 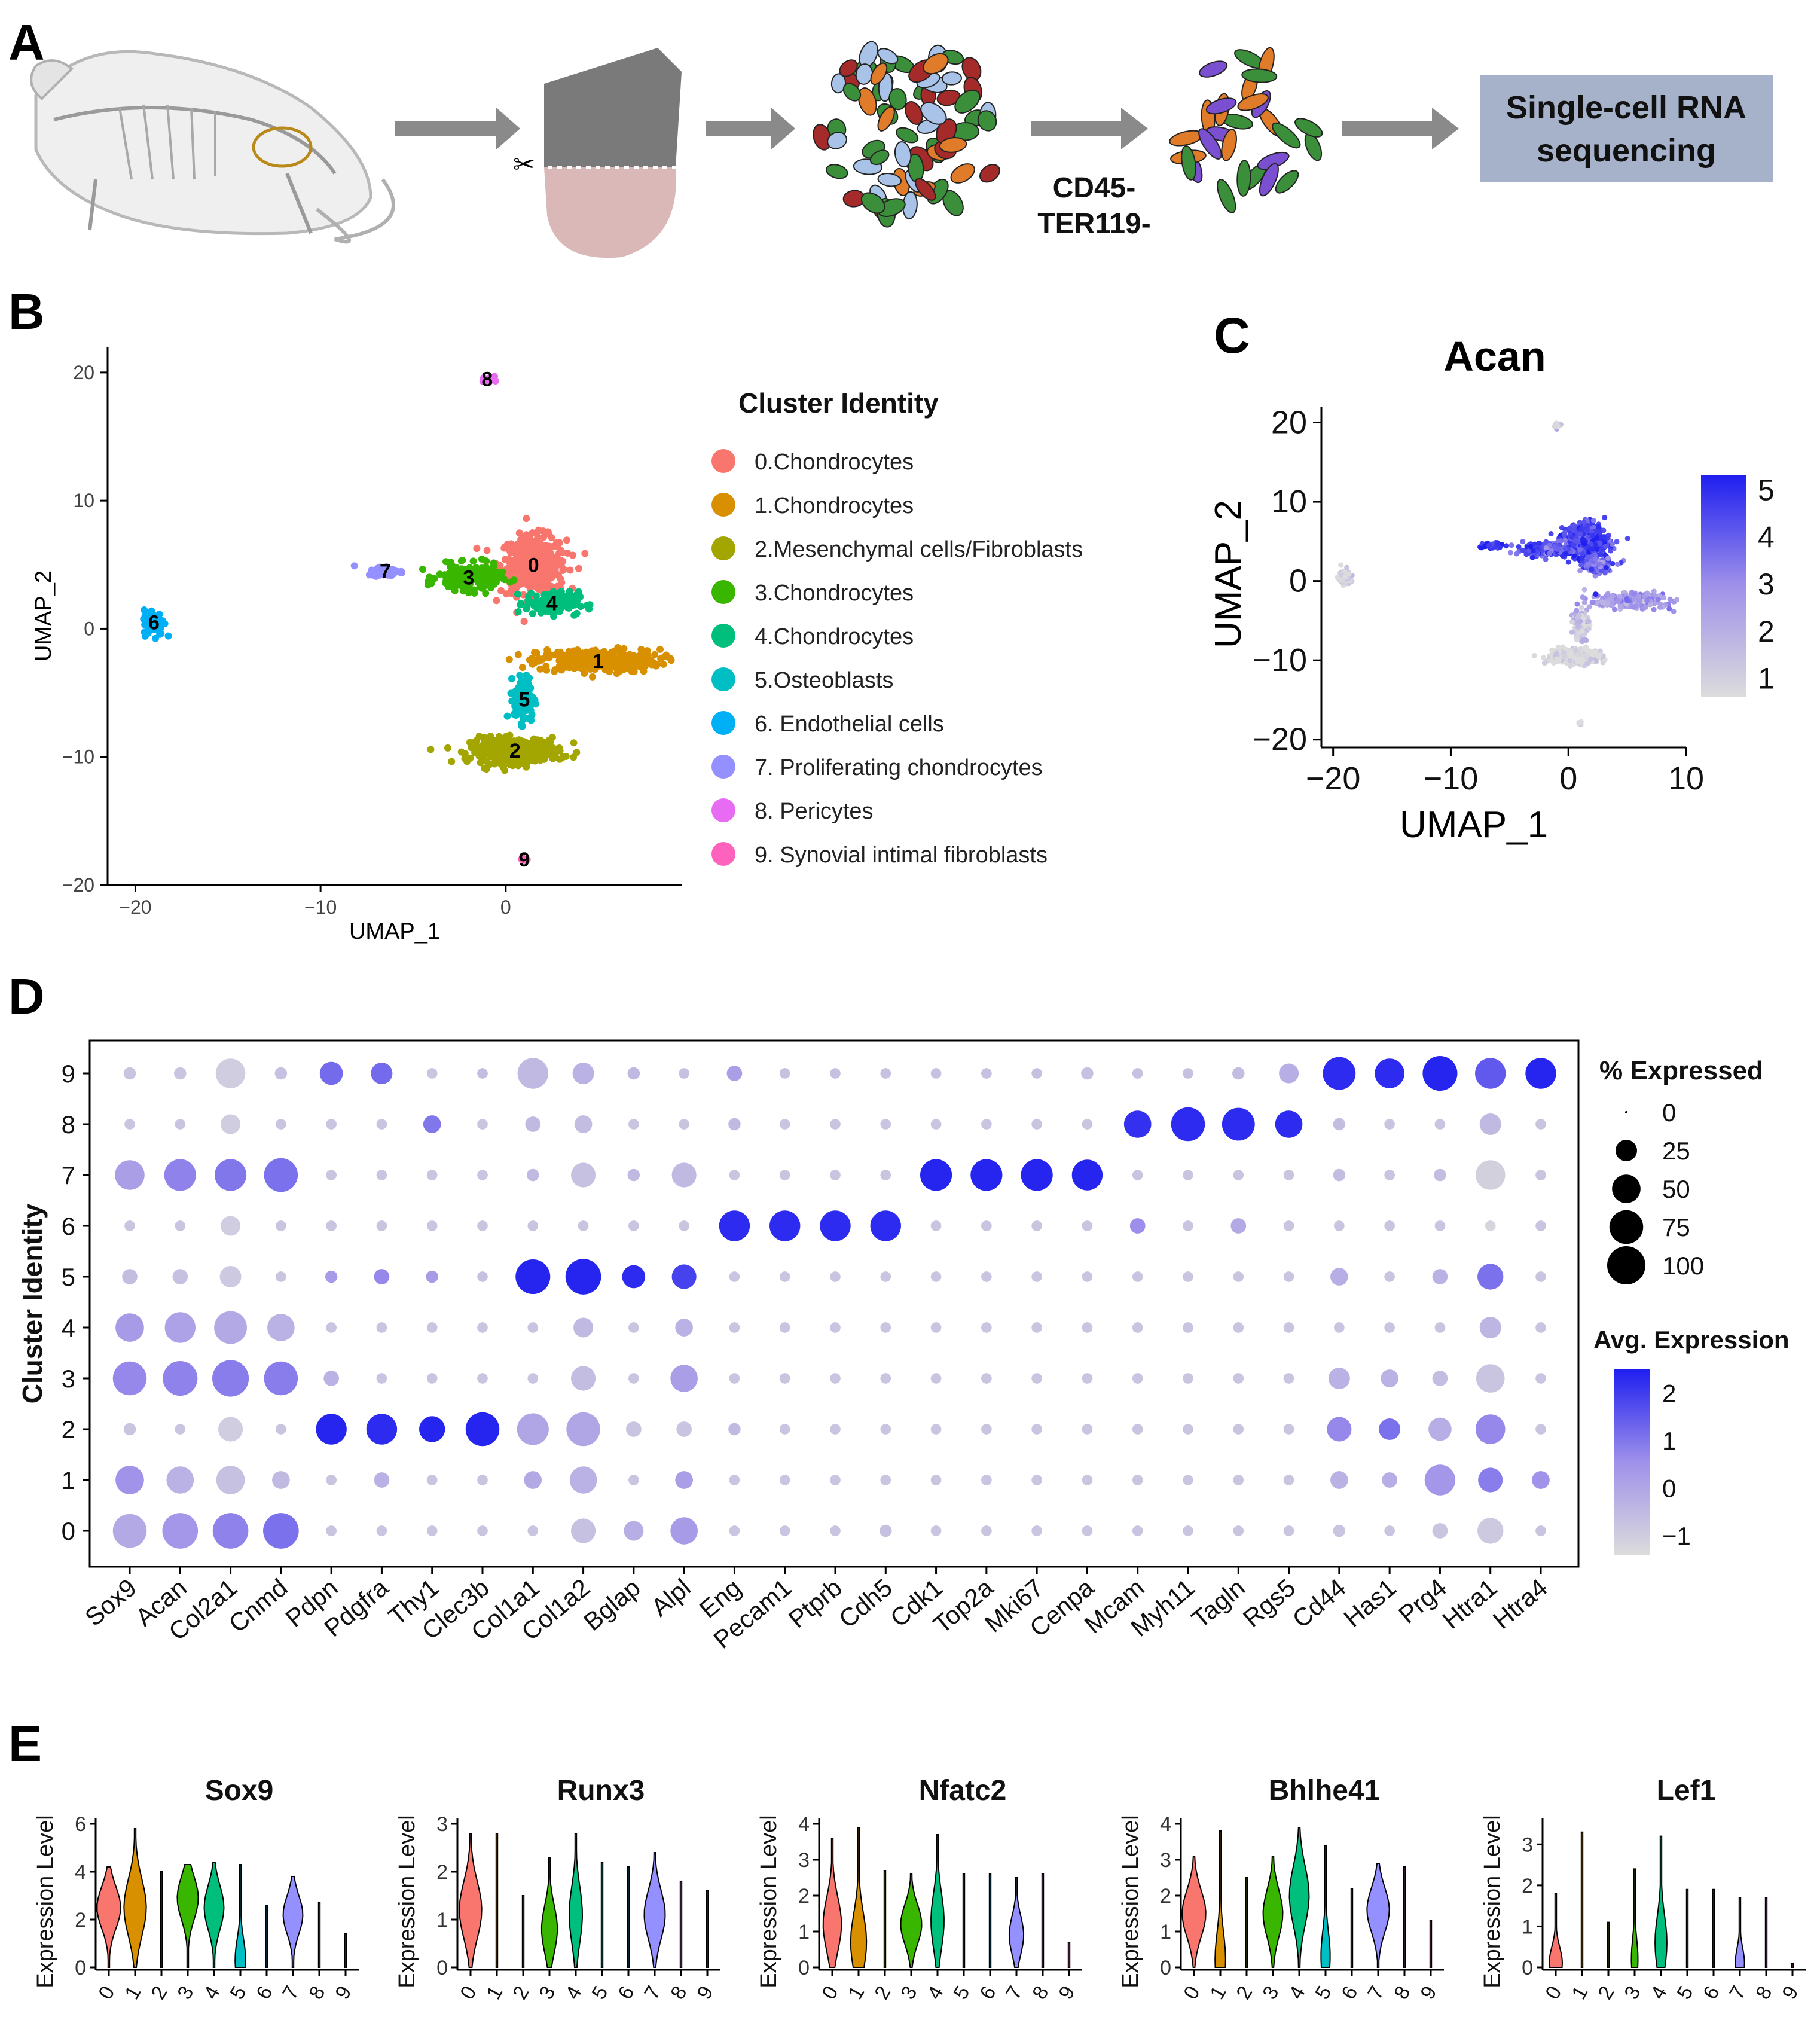 What do you see at coordinates (684, 1276) in the screenshot?
I see `dot-5-Alpl` at bounding box center [684, 1276].